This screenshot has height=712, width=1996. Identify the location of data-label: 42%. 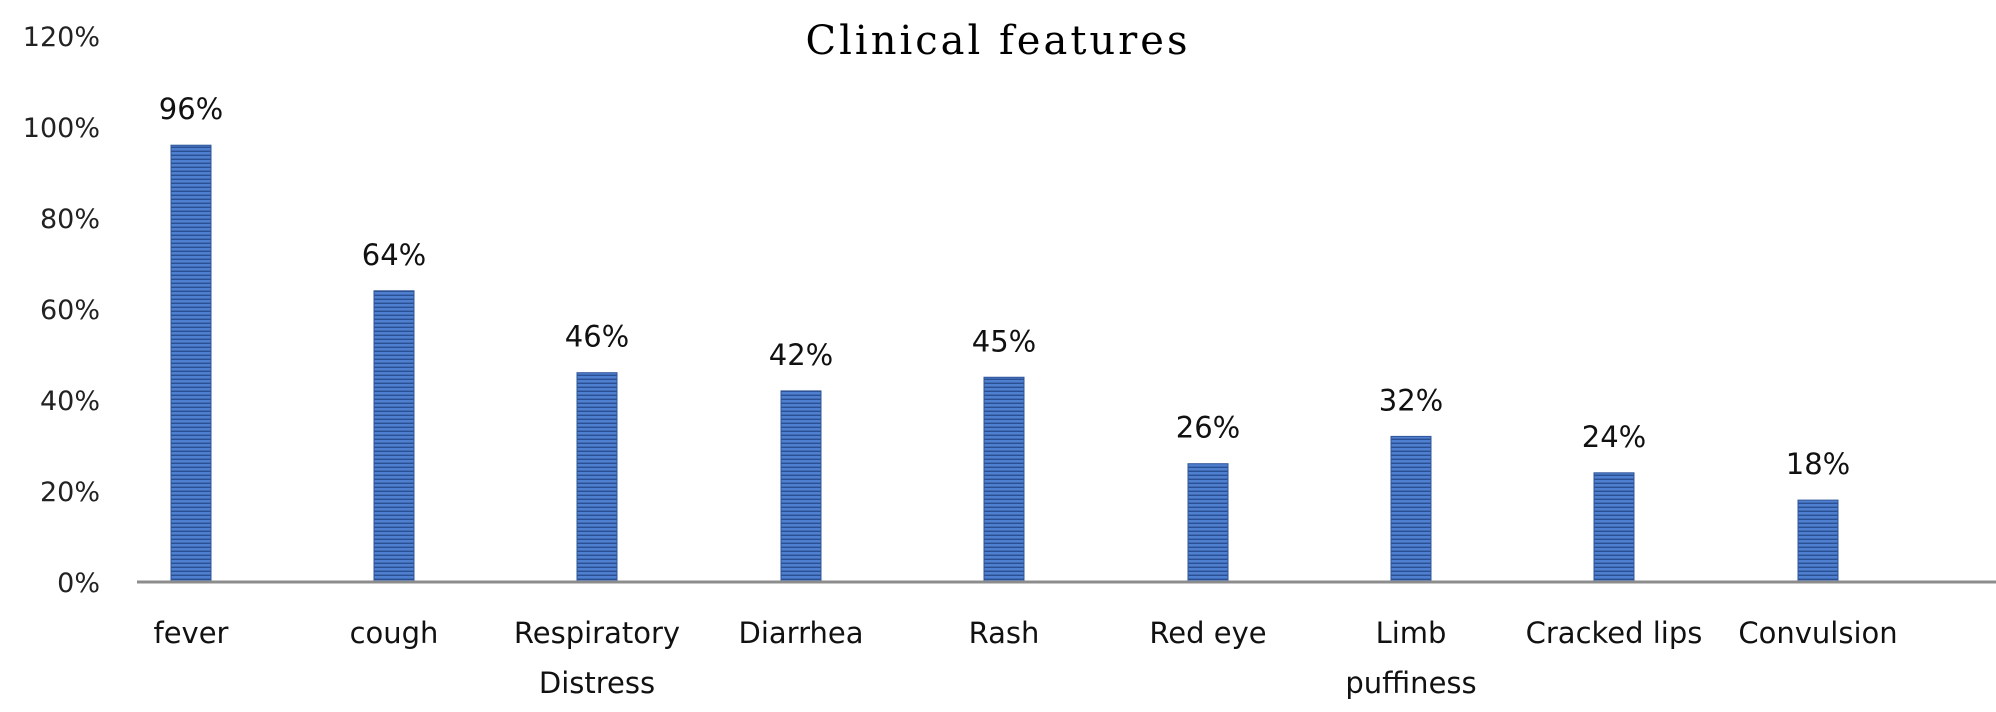
(801, 355).